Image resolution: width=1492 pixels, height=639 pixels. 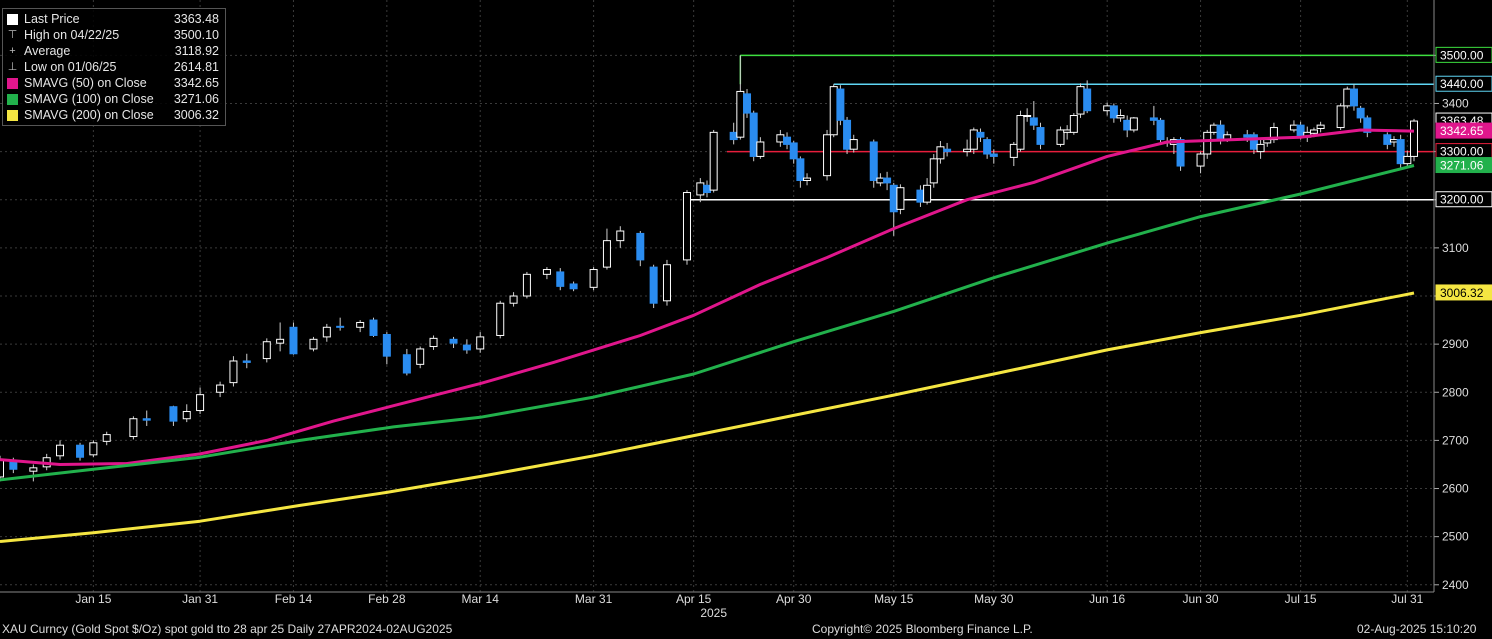 What do you see at coordinates (1455, 248) in the screenshot?
I see `y-tick-label: 3100` at bounding box center [1455, 248].